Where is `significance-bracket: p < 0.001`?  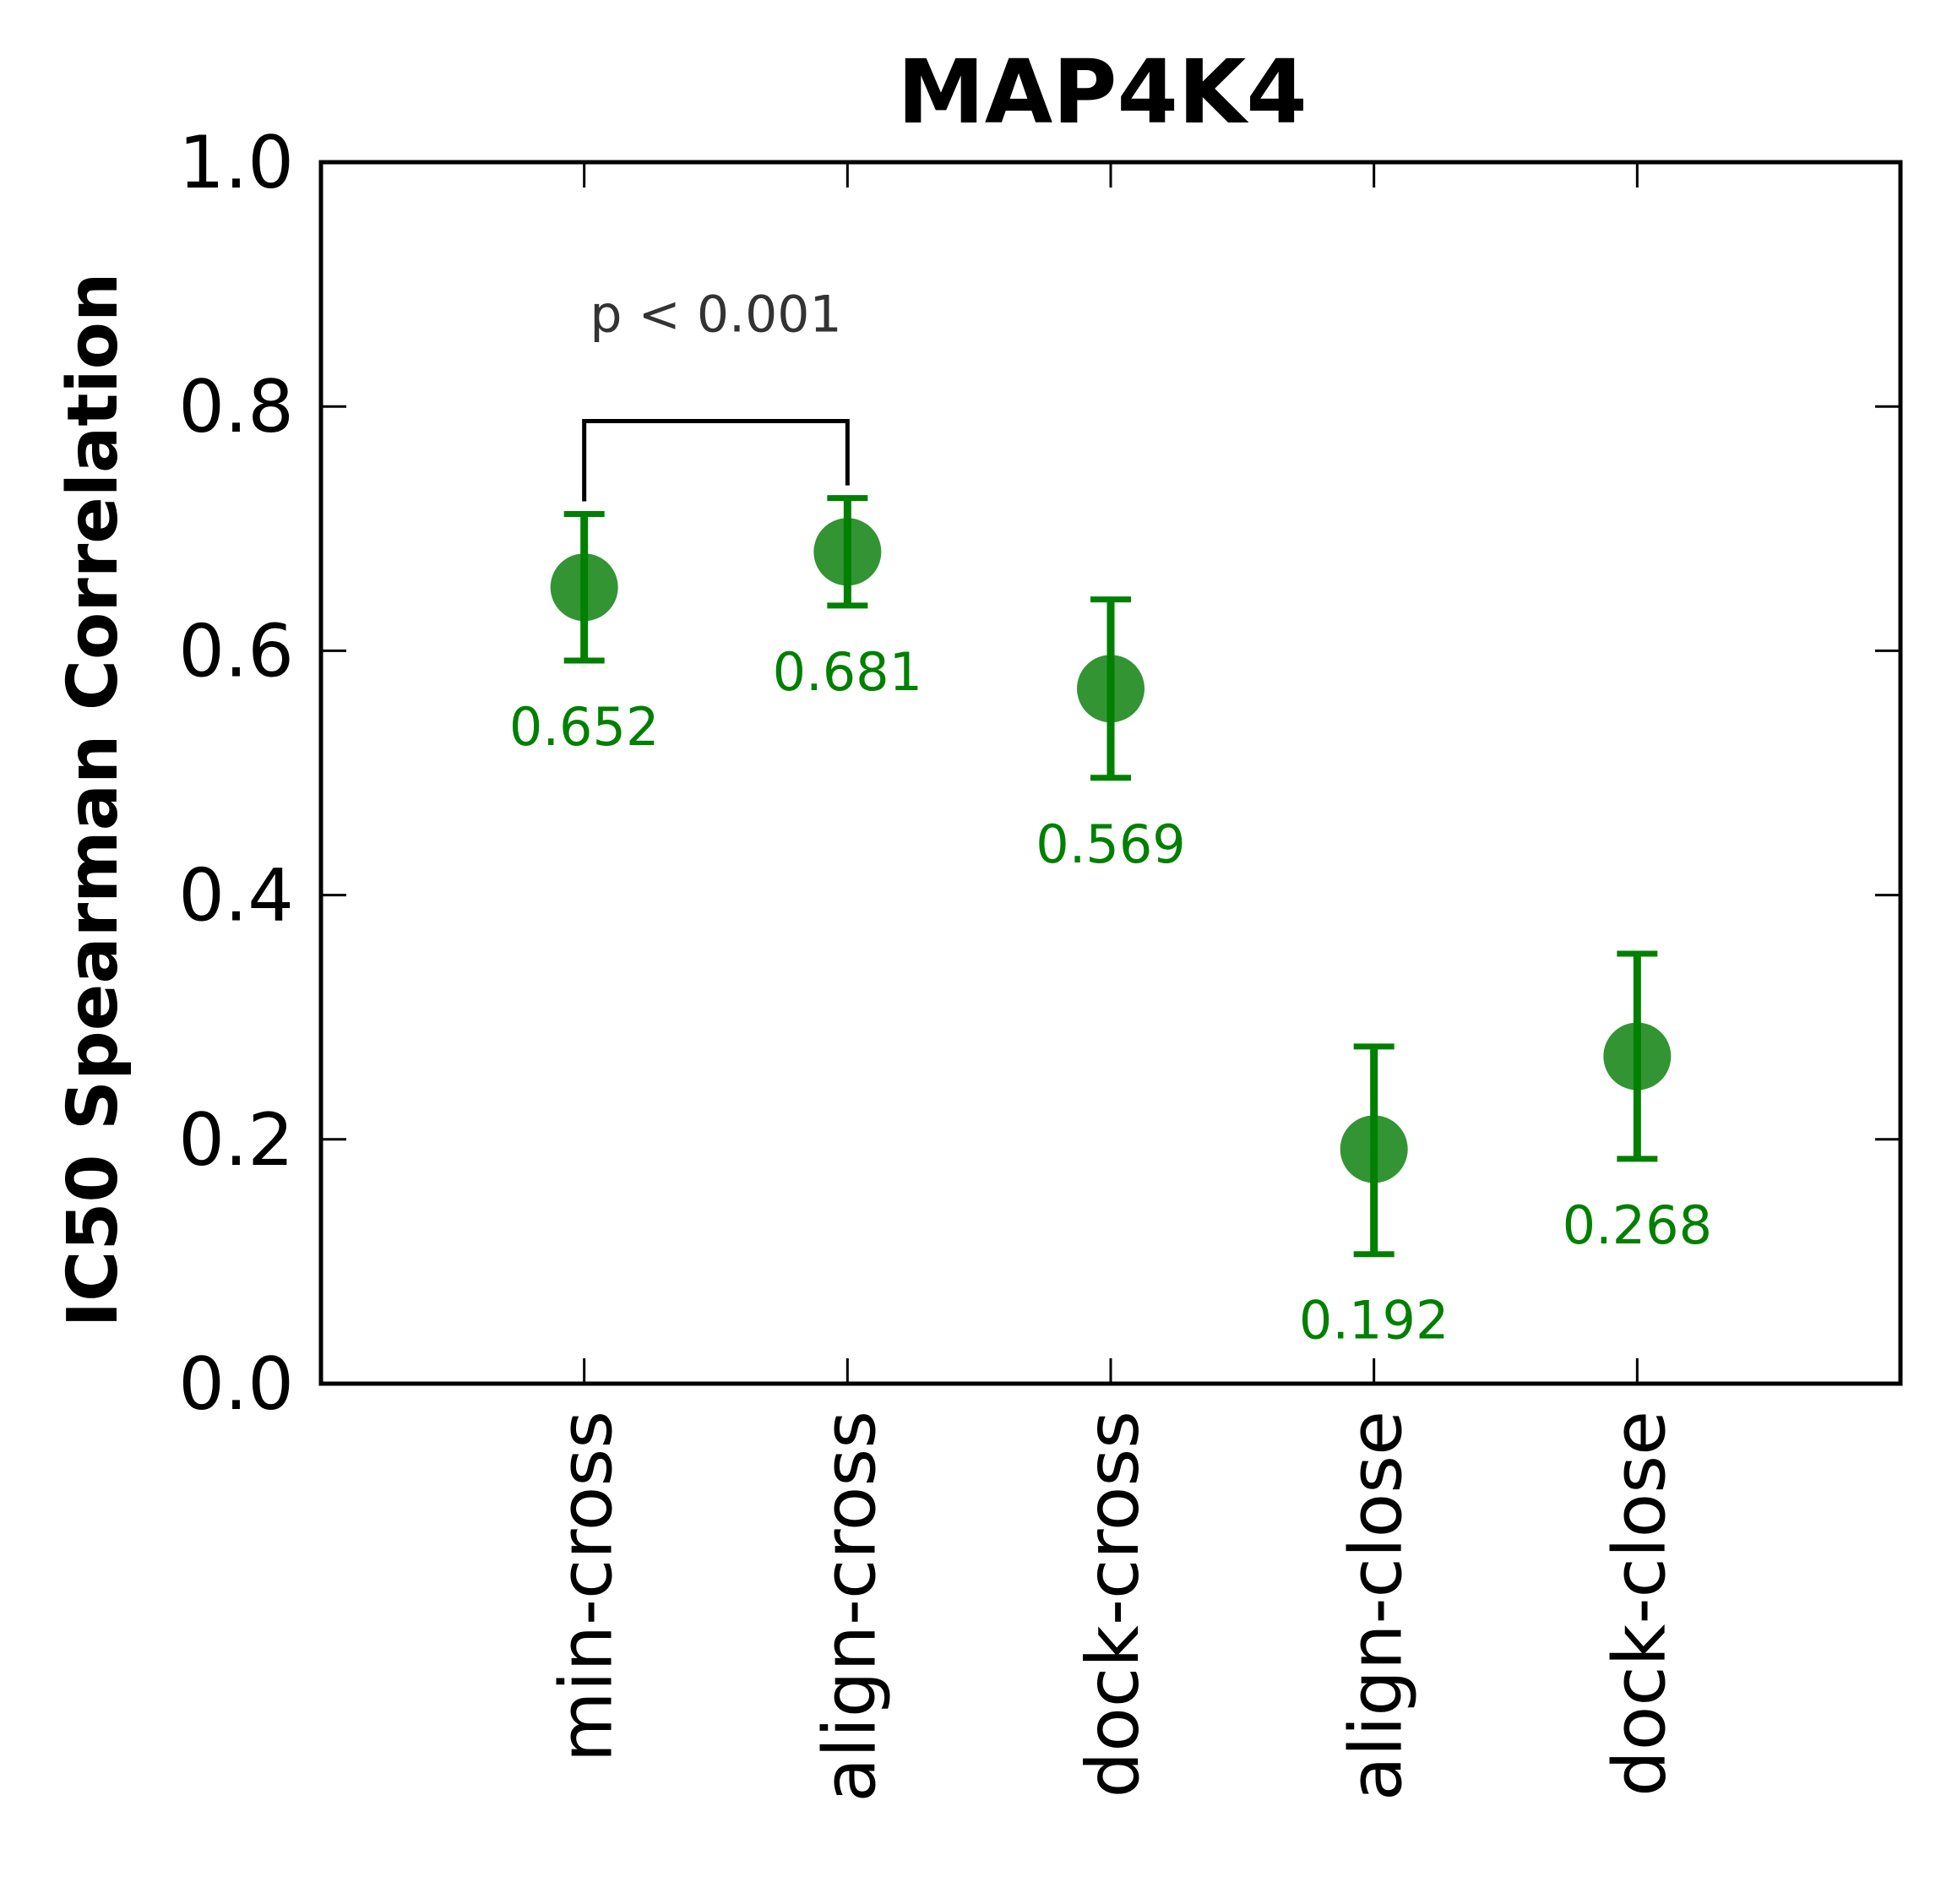 significance-bracket: p < 0.001 is located at coordinates (716, 394).